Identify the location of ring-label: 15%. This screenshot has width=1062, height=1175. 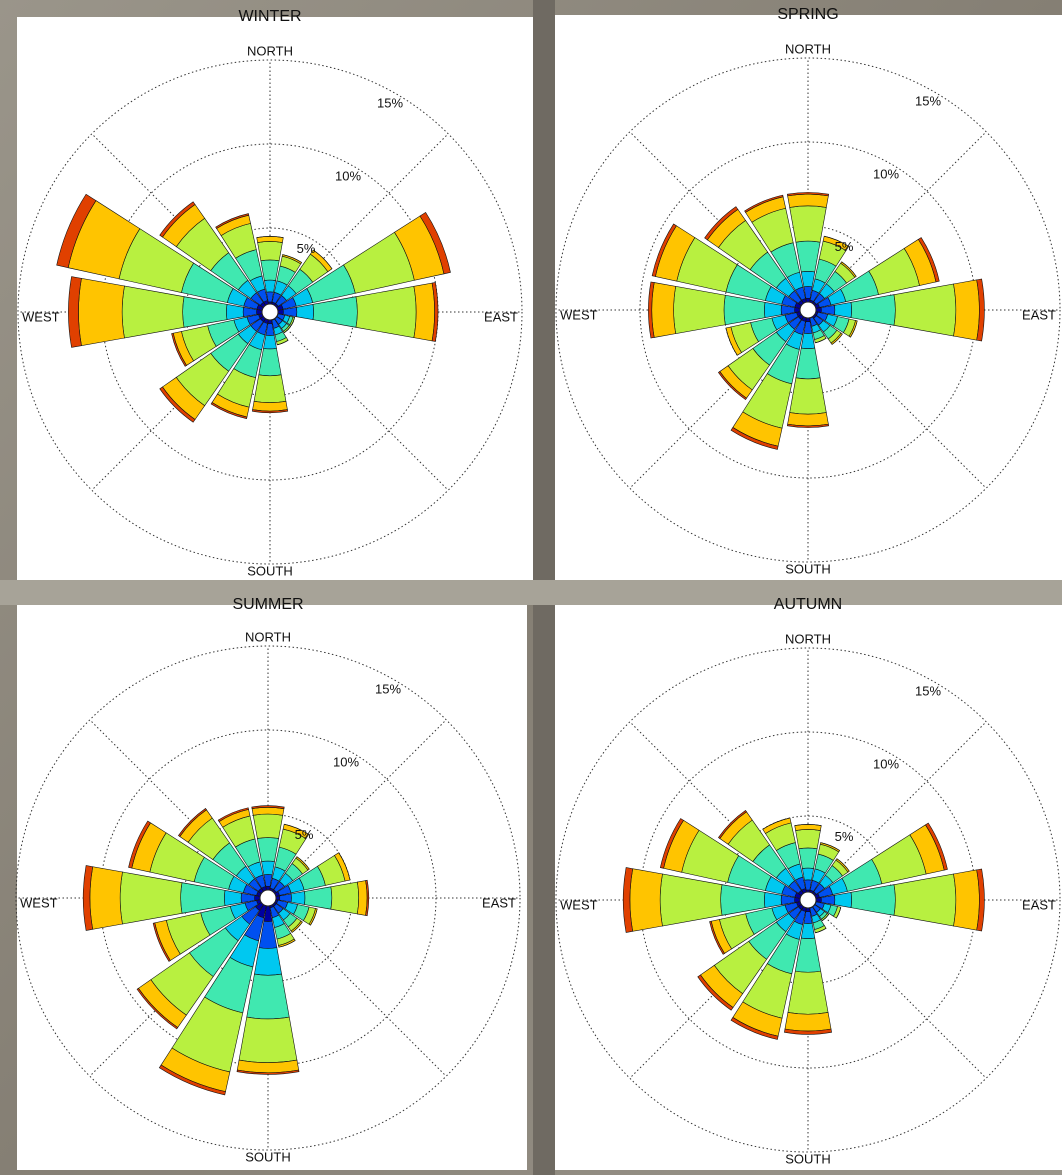
(928, 691).